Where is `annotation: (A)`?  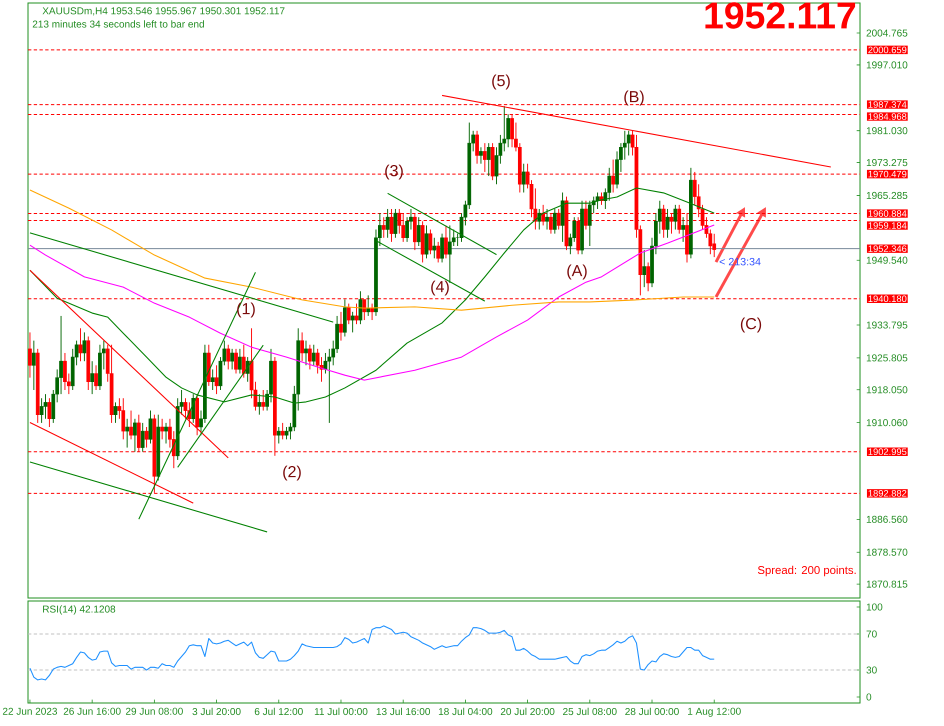 annotation: (A) is located at coordinates (577, 272).